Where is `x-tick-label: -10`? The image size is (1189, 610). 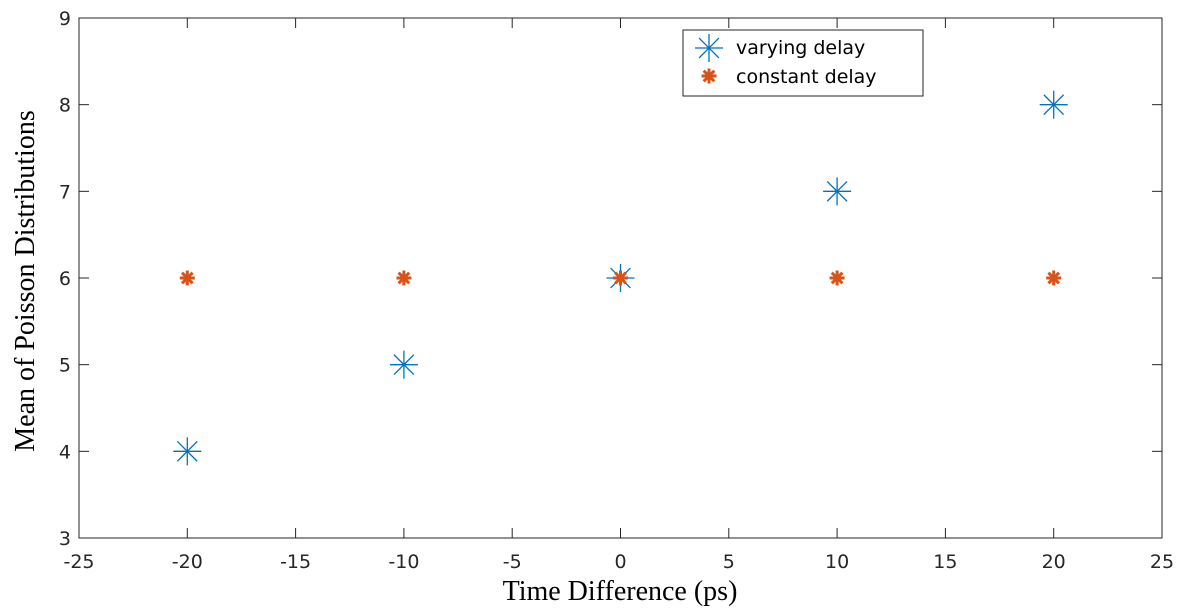
x-tick-label: -10 is located at coordinates (403, 562).